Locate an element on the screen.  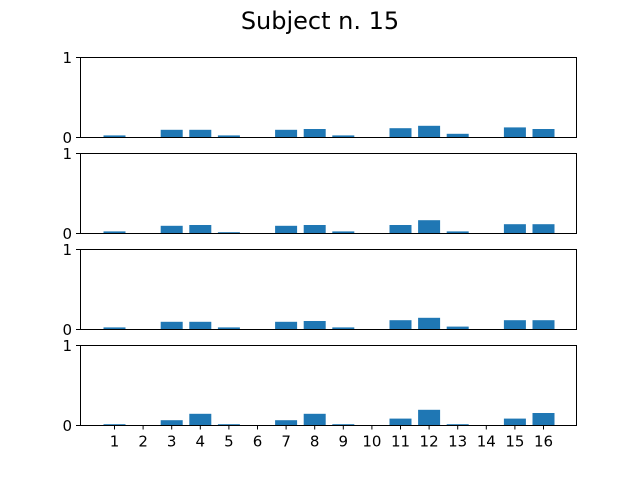
bar-panel1-cat8 is located at coordinates (314, 133).